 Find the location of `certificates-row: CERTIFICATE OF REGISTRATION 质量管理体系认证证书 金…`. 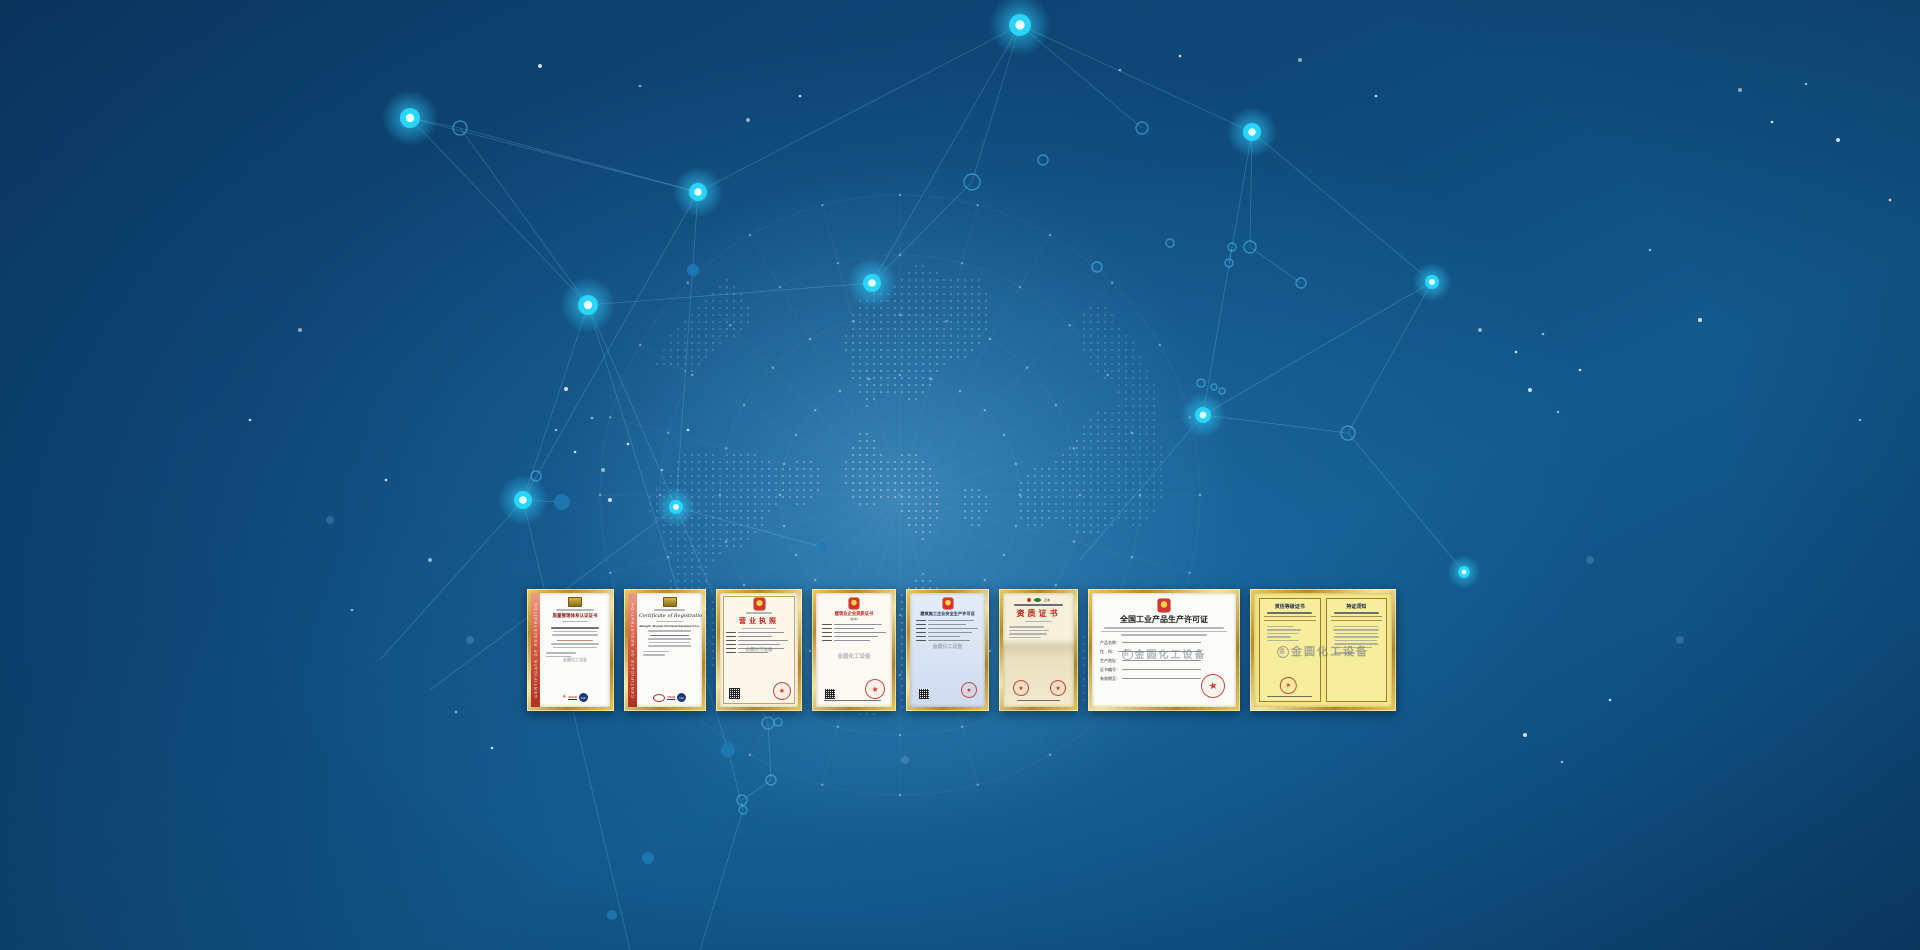

certificates-row: CERTIFICATE OF REGISTRATION 质量管理体系认证证书 金… is located at coordinates (961, 650).